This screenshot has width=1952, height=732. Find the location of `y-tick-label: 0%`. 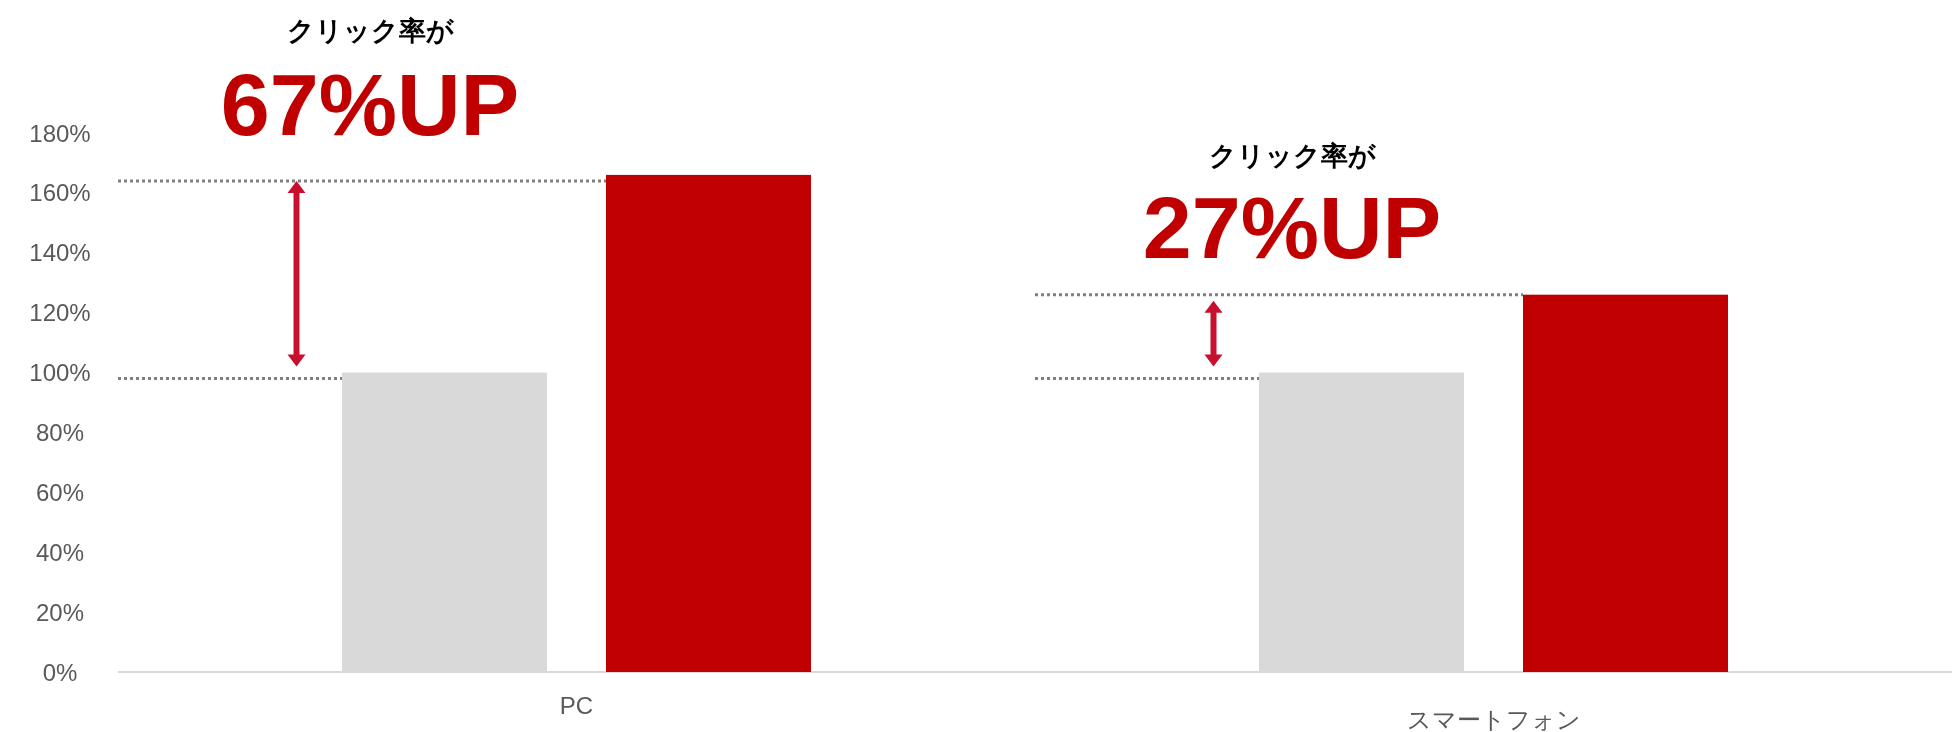

y-tick-label: 0% is located at coordinates (60, 672).